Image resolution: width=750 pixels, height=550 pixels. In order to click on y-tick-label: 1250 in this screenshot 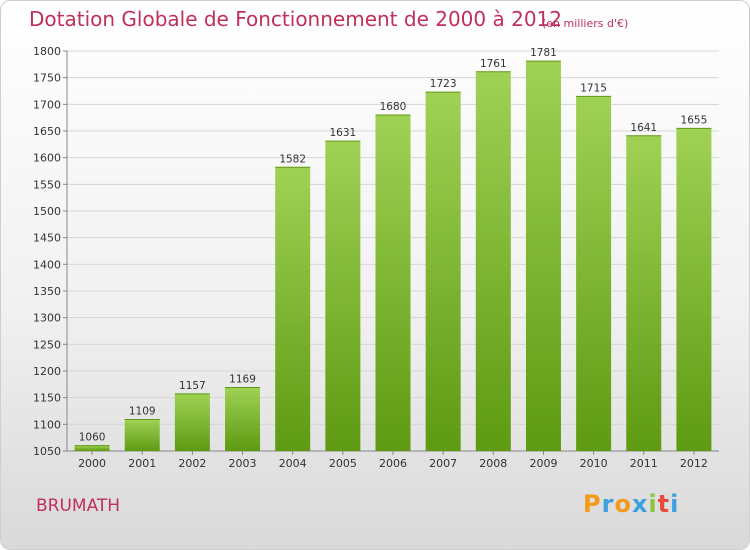, I will do `click(47, 344)`.